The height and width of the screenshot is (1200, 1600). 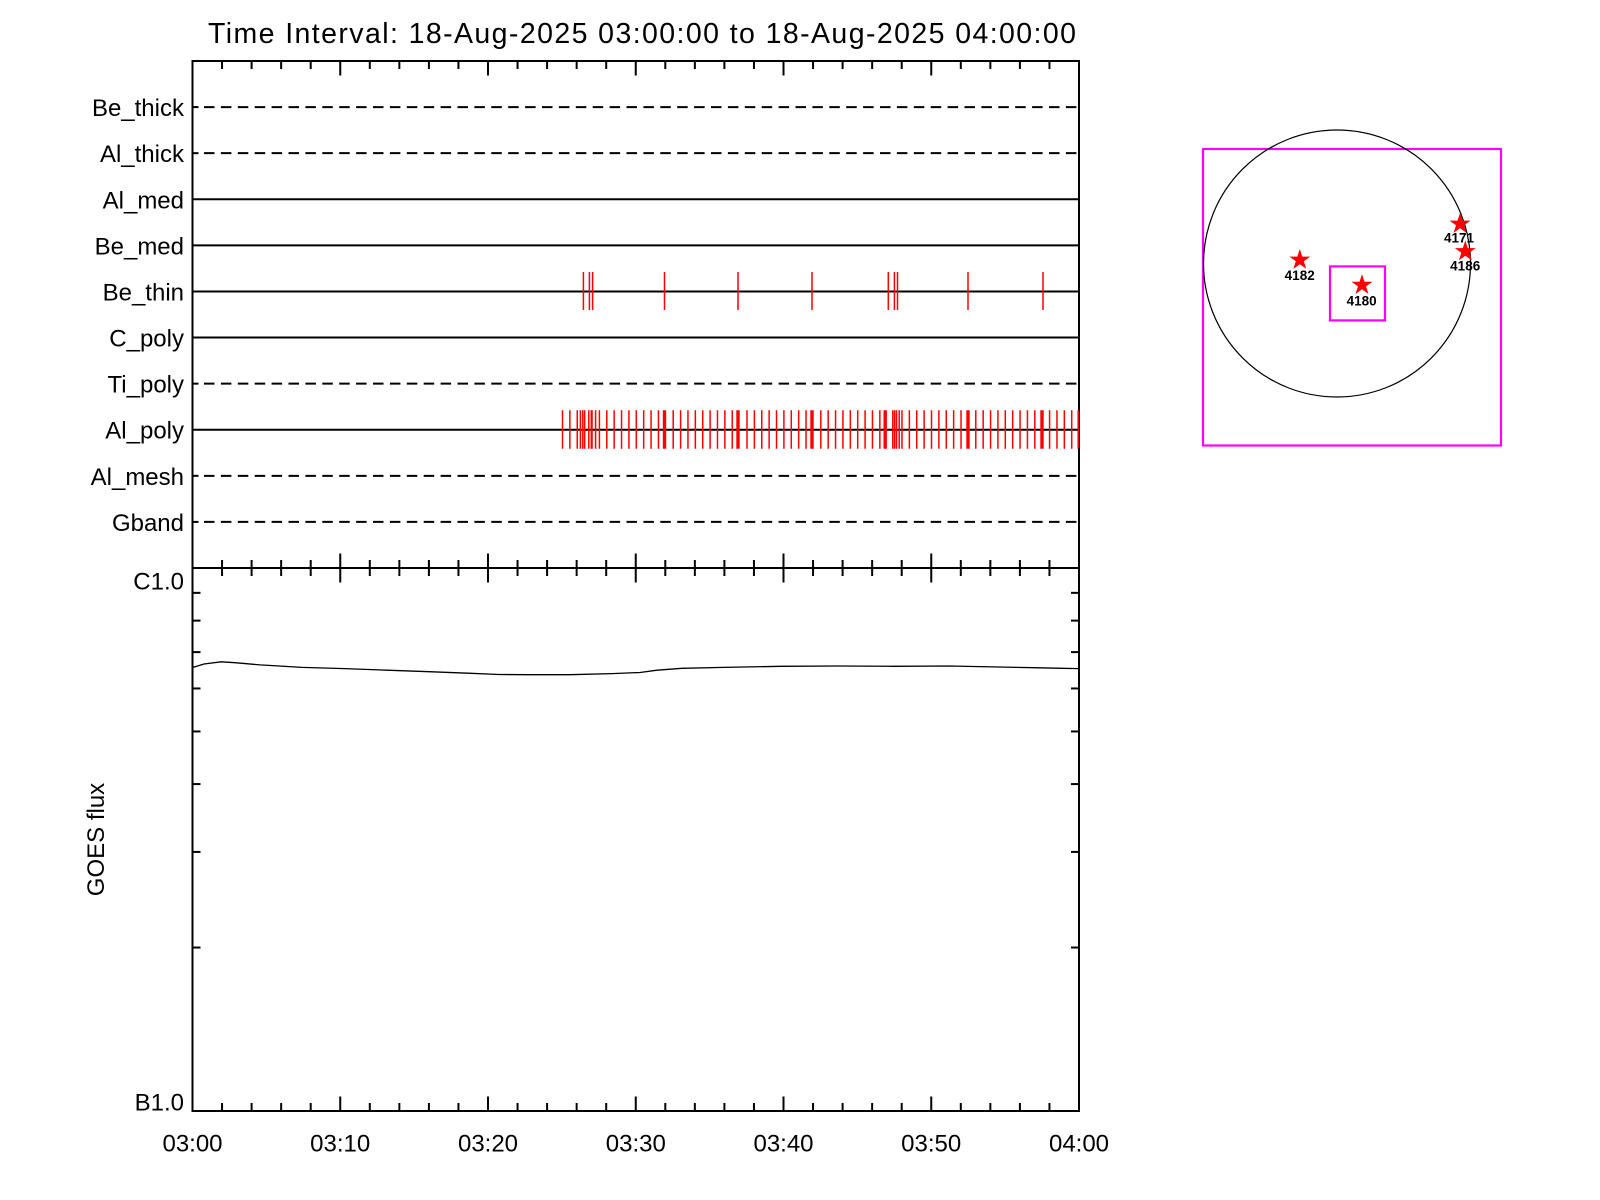 I want to click on svg-text: Al_poly, so click(x=144, y=431).